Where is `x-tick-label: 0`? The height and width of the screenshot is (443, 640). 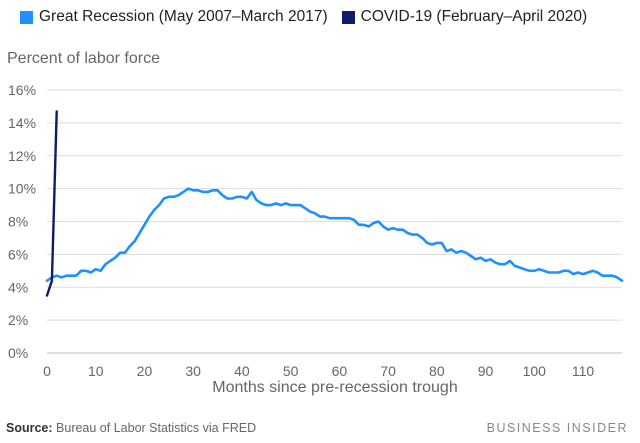
x-tick-label: 0 is located at coordinates (47, 371).